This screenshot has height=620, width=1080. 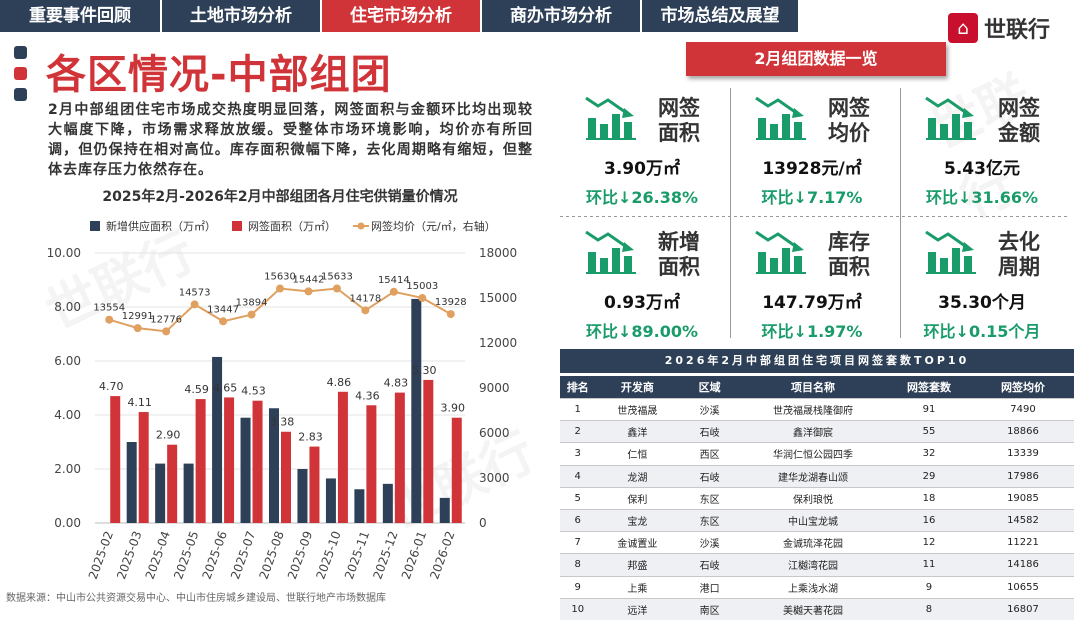 What do you see at coordinates (637, 387) in the screenshot?
I see `table-header: 开发商` at bounding box center [637, 387].